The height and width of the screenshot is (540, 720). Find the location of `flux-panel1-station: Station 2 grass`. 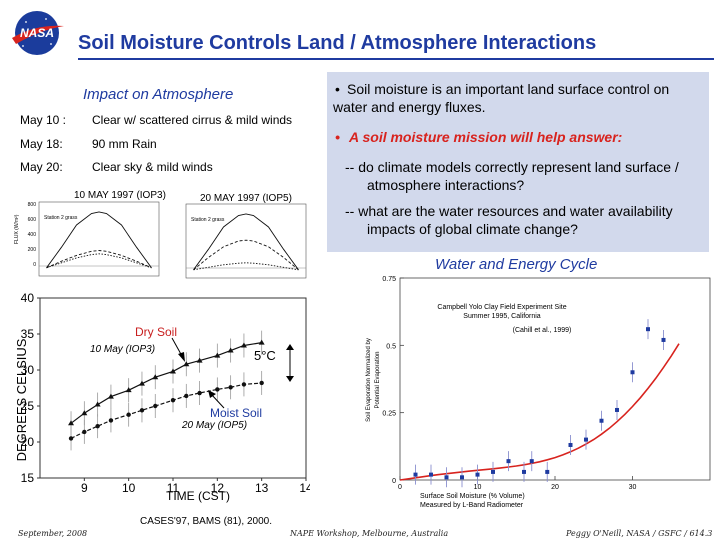

flux-panel1-station: Station 2 grass is located at coordinates (61, 218).